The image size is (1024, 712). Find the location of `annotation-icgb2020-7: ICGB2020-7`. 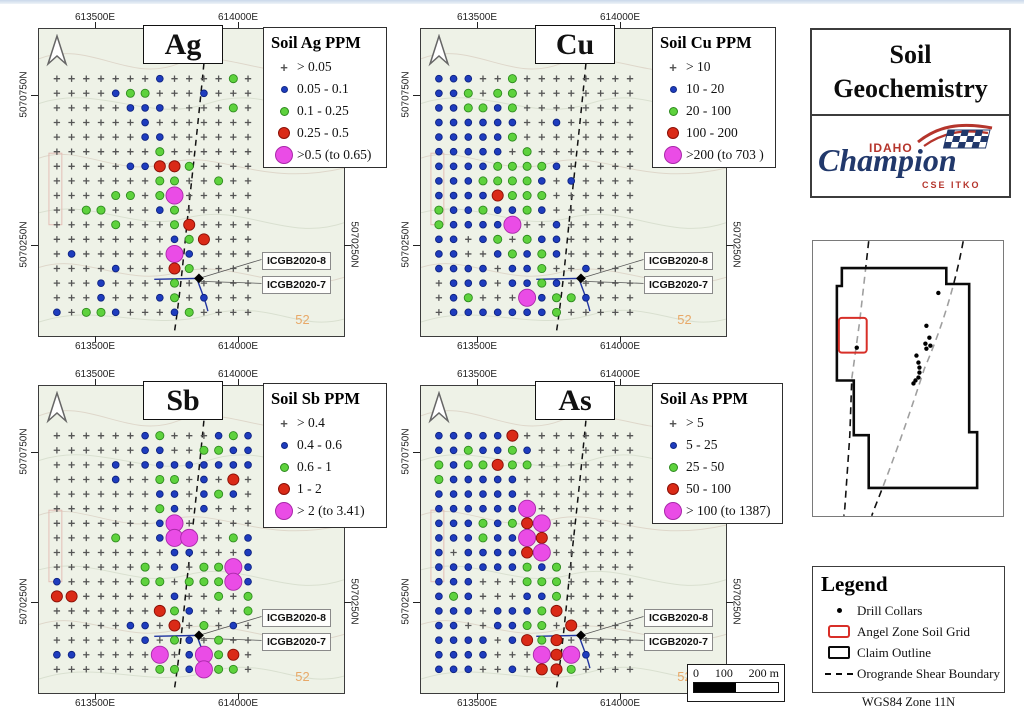

annotation-icgb2020-7: ICGB2020-7 is located at coordinates (678, 285).